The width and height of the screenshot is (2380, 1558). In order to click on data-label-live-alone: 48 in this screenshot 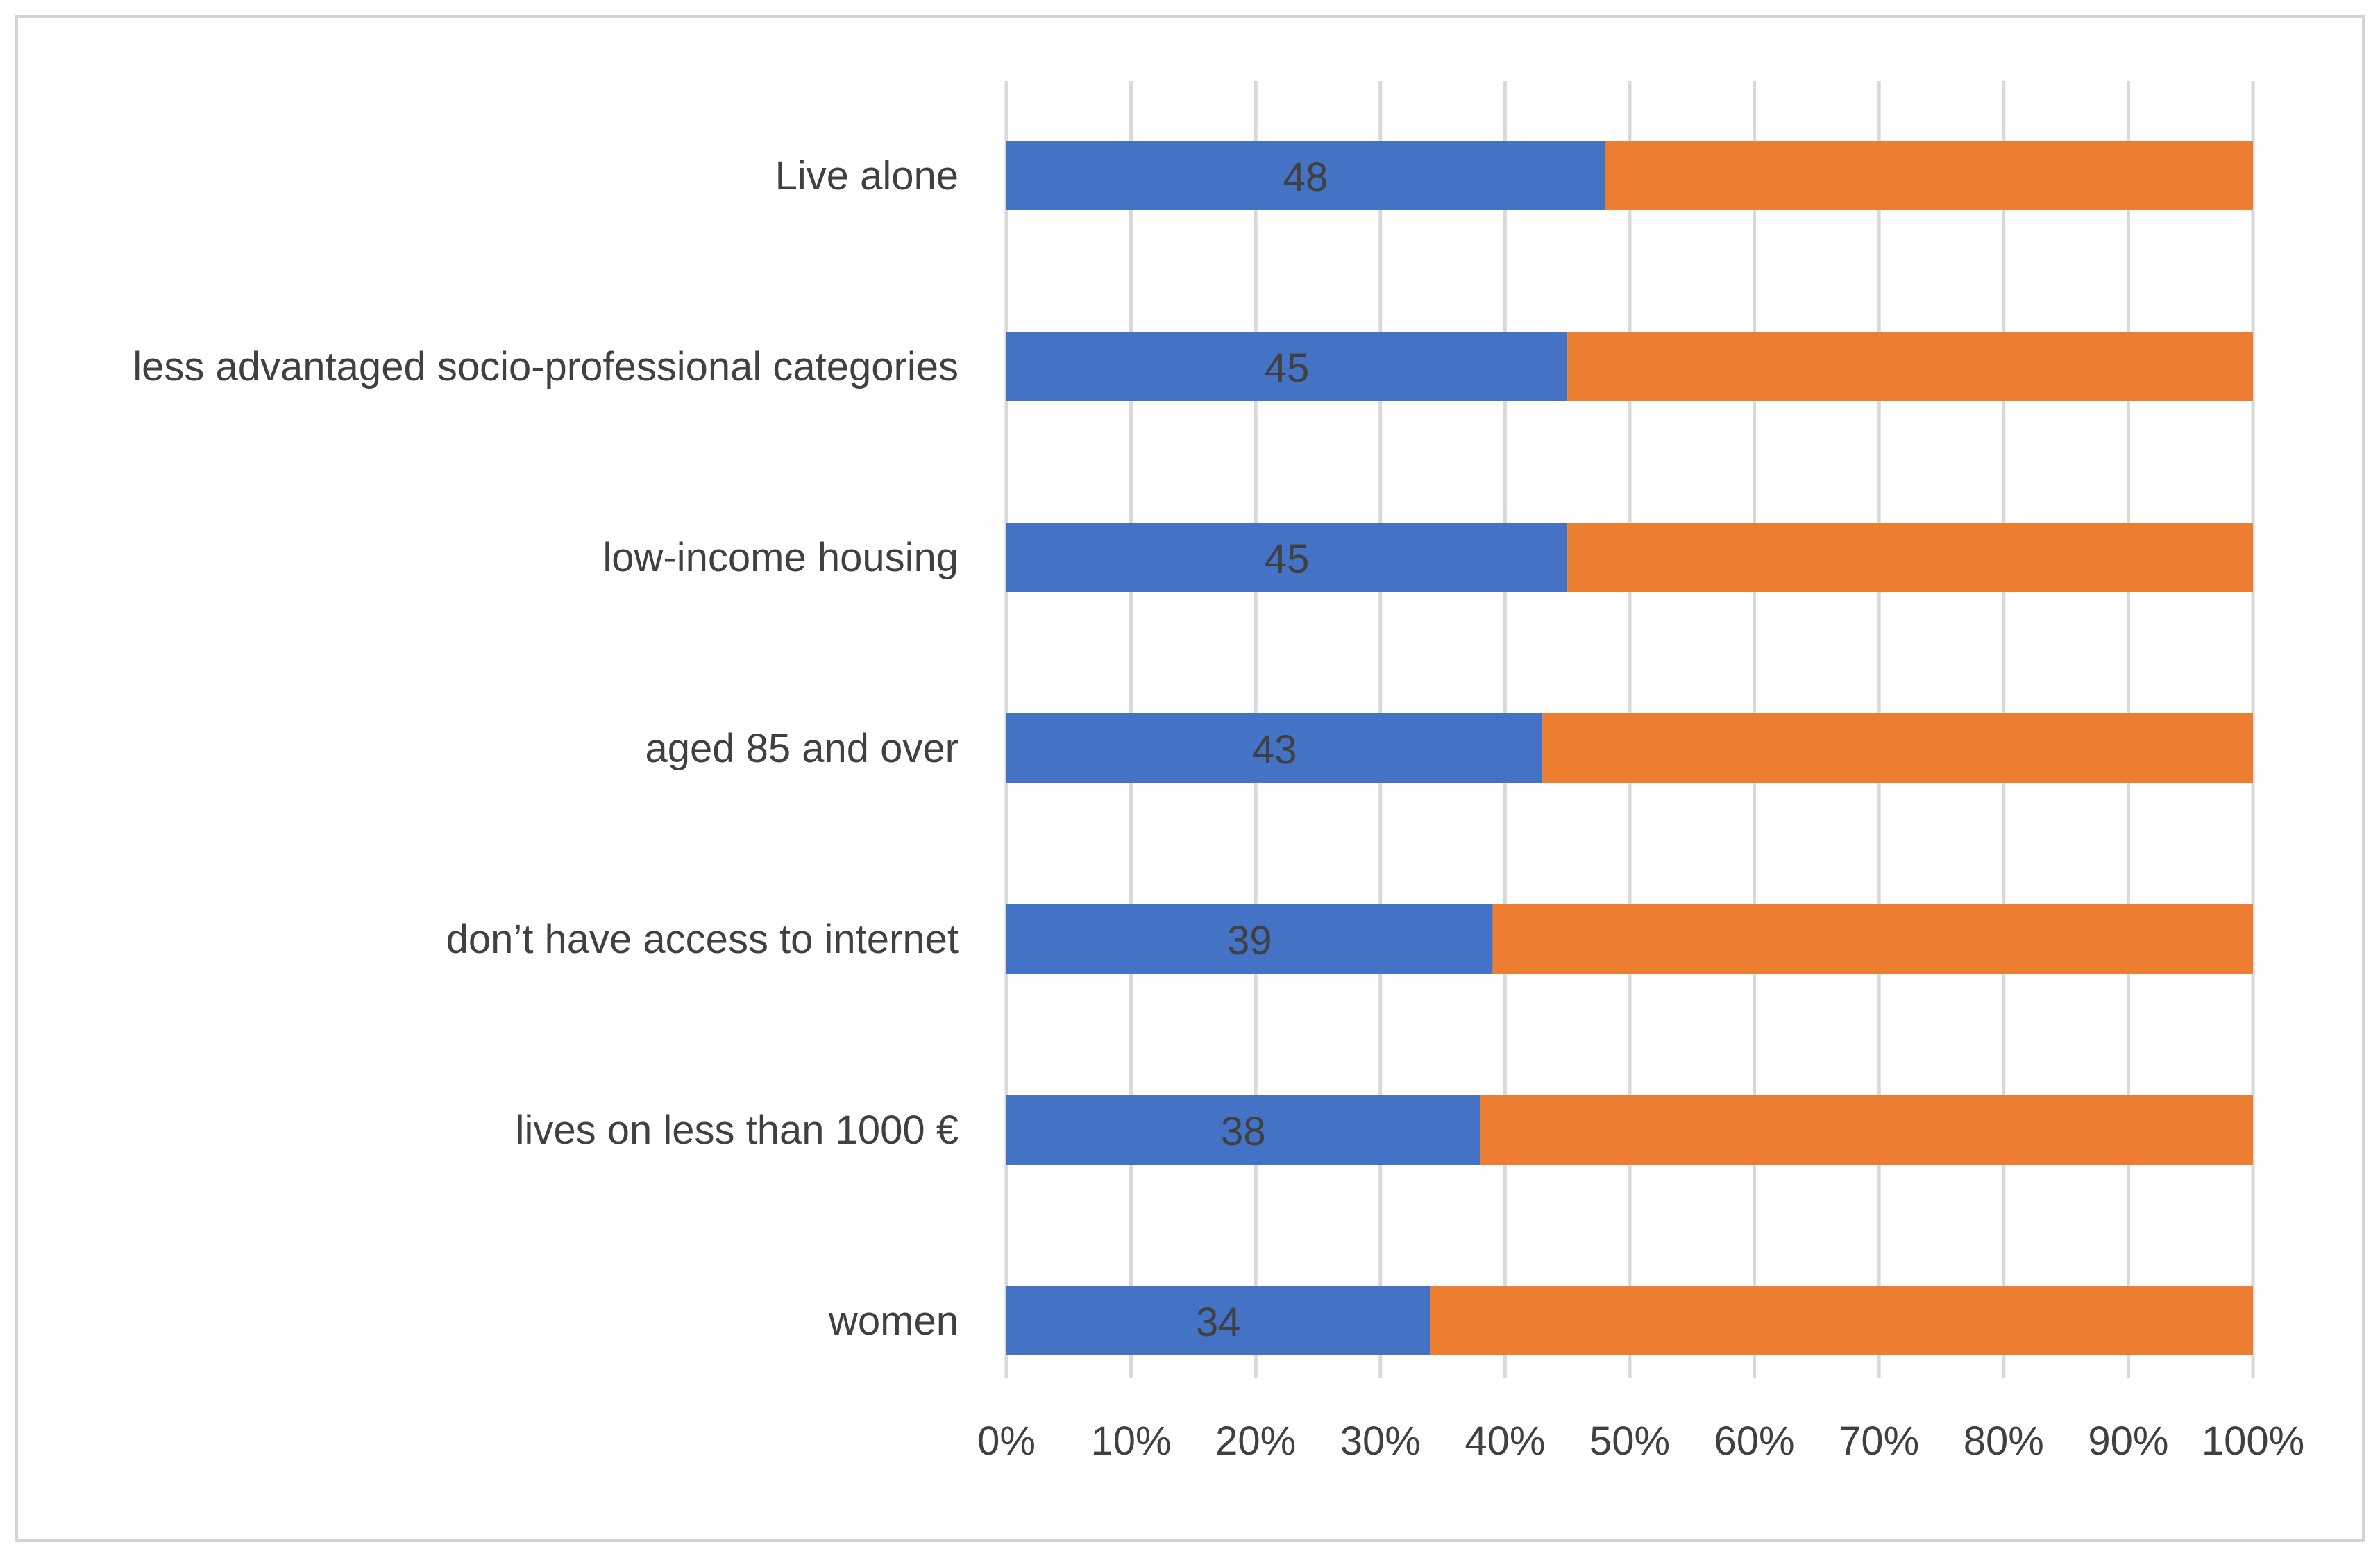, I will do `click(1305, 177)`.